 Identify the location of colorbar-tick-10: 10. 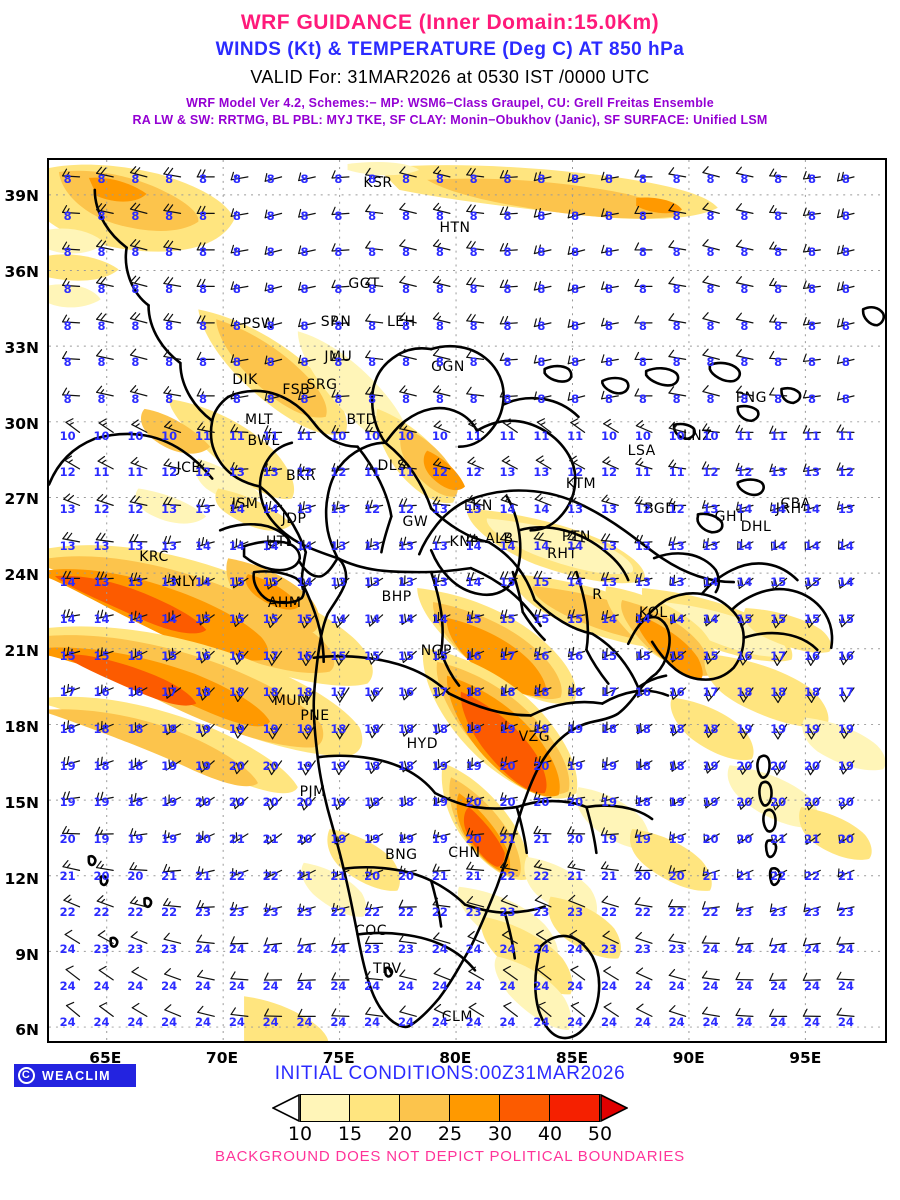
(300, 1134).